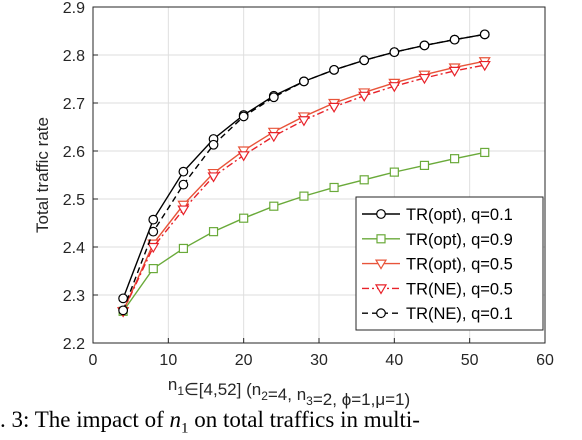  What do you see at coordinates (244, 360) in the screenshot?
I see `x-tick-label: 20` at bounding box center [244, 360].